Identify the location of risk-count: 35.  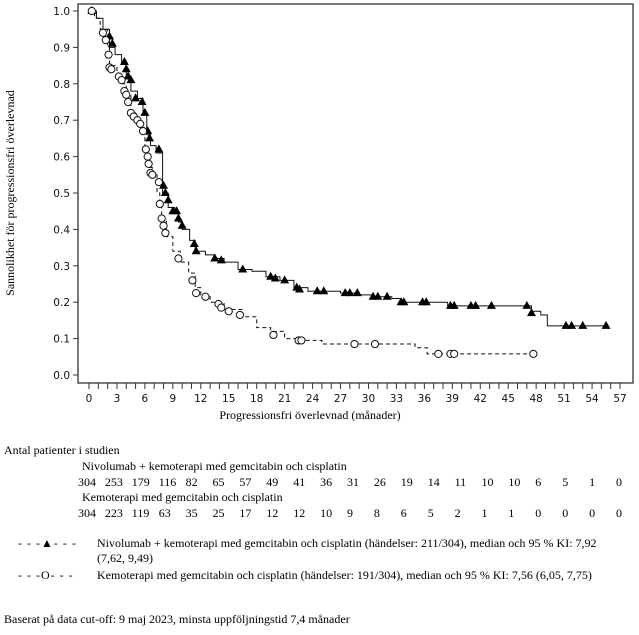
(191, 513).